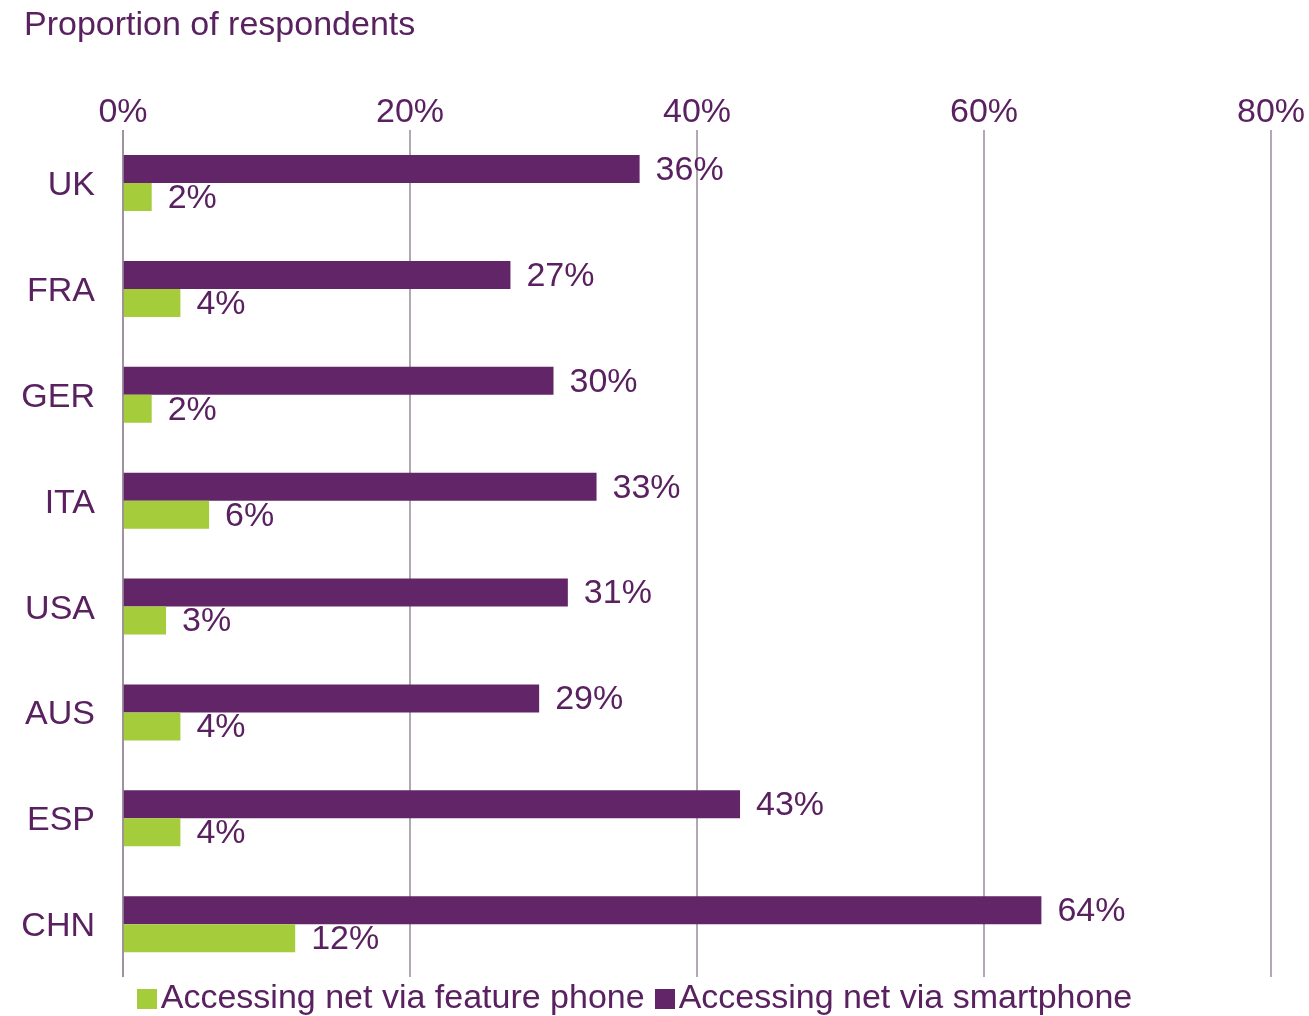 Image resolution: width=1309 pixels, height=1016 pixels. What do you see at coordinates (70, 500) in the screenshot?
I see `y-tick-label: ITA` at bounding box center [70, 500].